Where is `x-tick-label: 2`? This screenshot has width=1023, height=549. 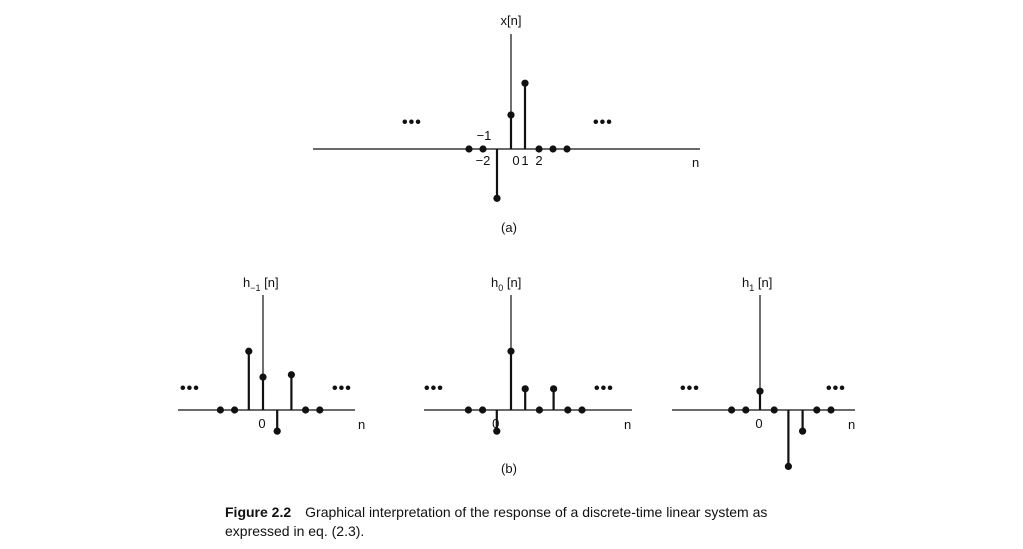 x-tick-label: 2 is located at coordinates (538, 160).